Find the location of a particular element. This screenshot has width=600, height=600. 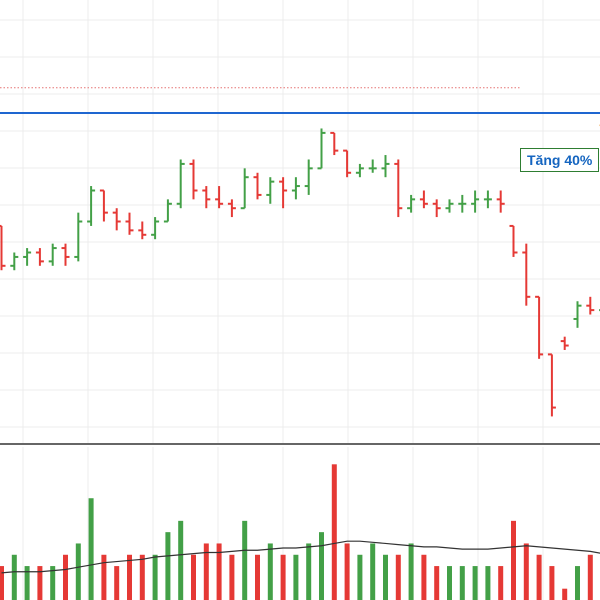

gain-annotation-label: Tăng 40% is located at coordinates (560, 160).